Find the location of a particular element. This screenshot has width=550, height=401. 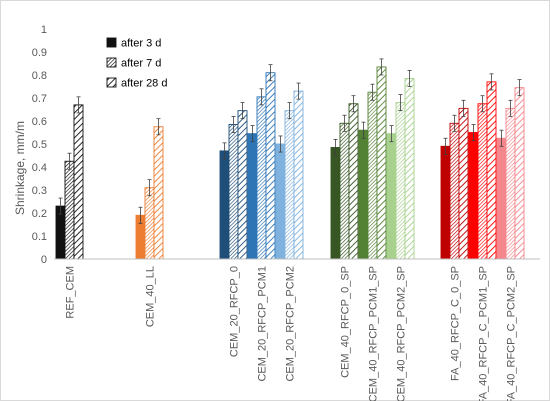

y-tick-label: 0.4 is located at coordinates (39, 168).